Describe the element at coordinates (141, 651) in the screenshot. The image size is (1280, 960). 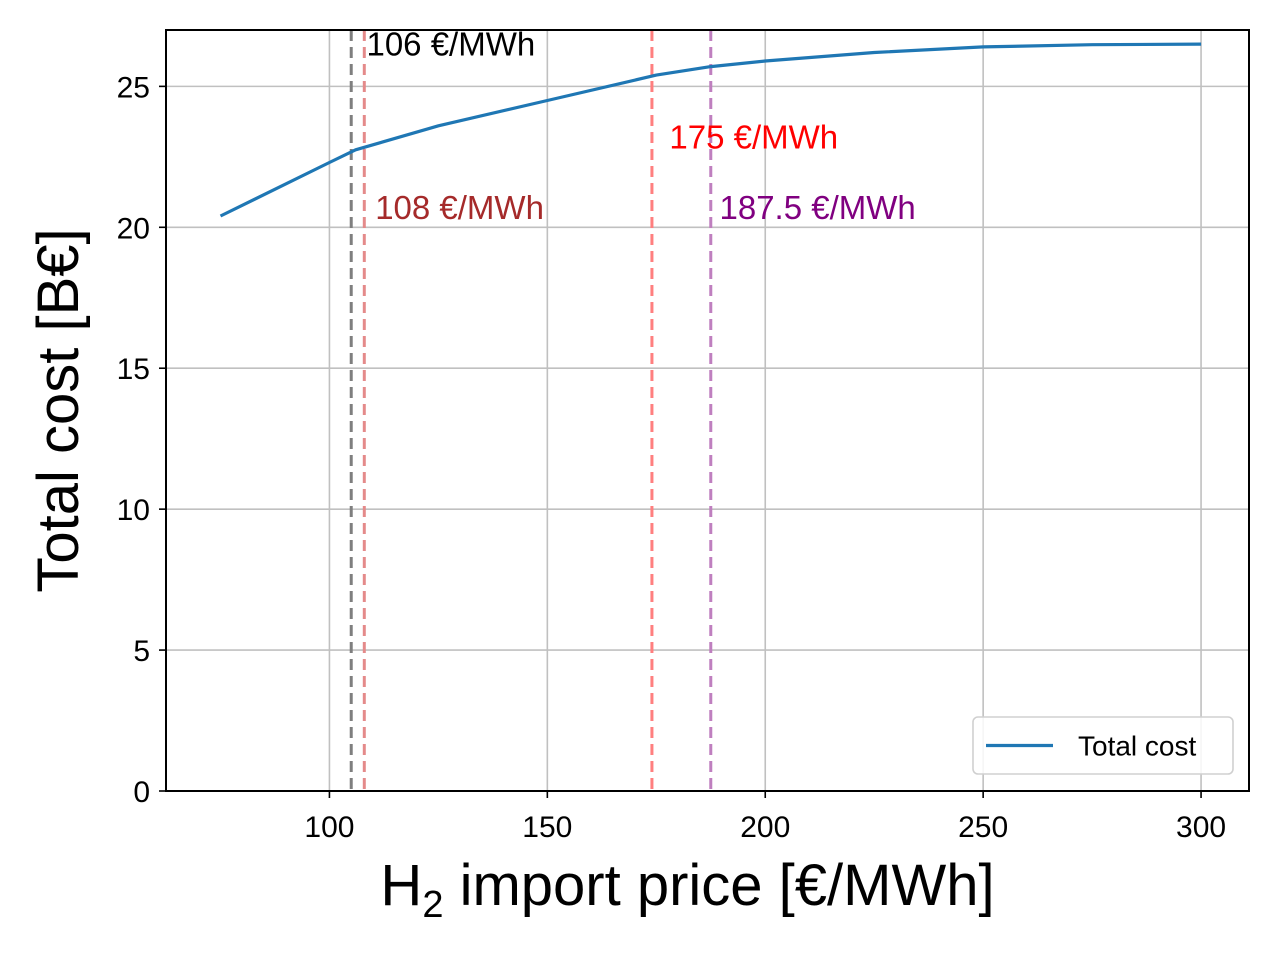
I see `y-tick-label: 5` at that location.